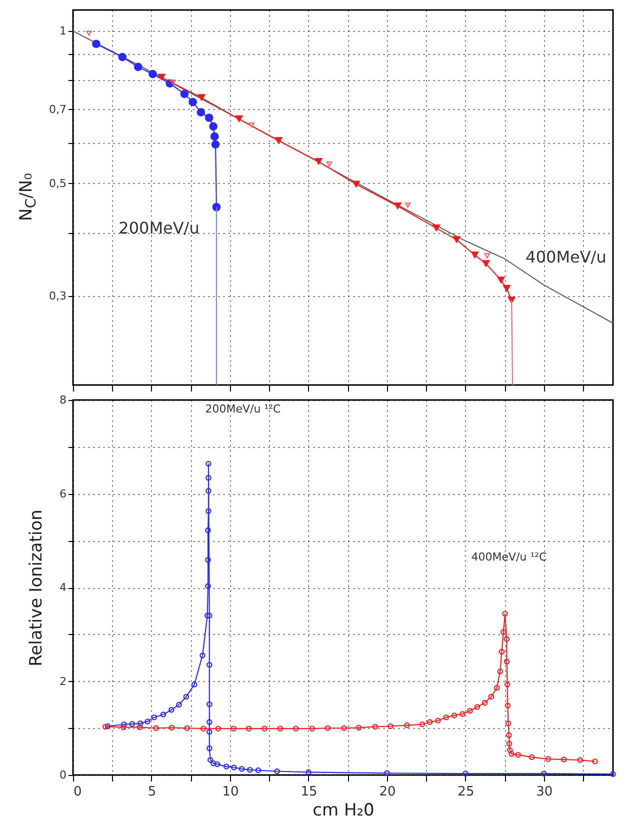 Image resolution: width=624 pixels, height=826 pixels. Describe the element at coordinates (566, 257) in the screenshot. I see `annotation: 400MeV/u` at that location.